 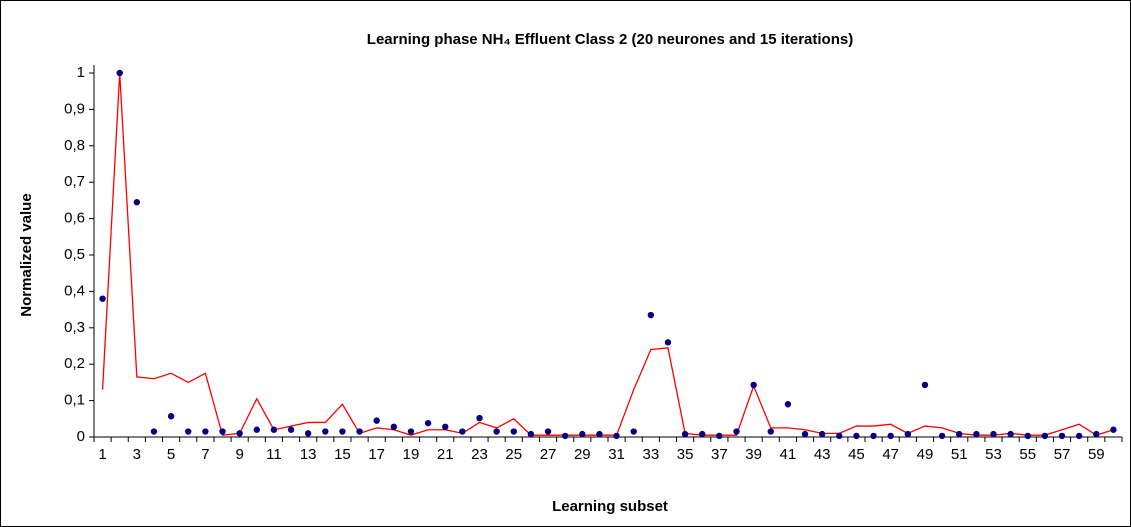 I want to click on y-tick-label: 0, so click(x=81, y=436).